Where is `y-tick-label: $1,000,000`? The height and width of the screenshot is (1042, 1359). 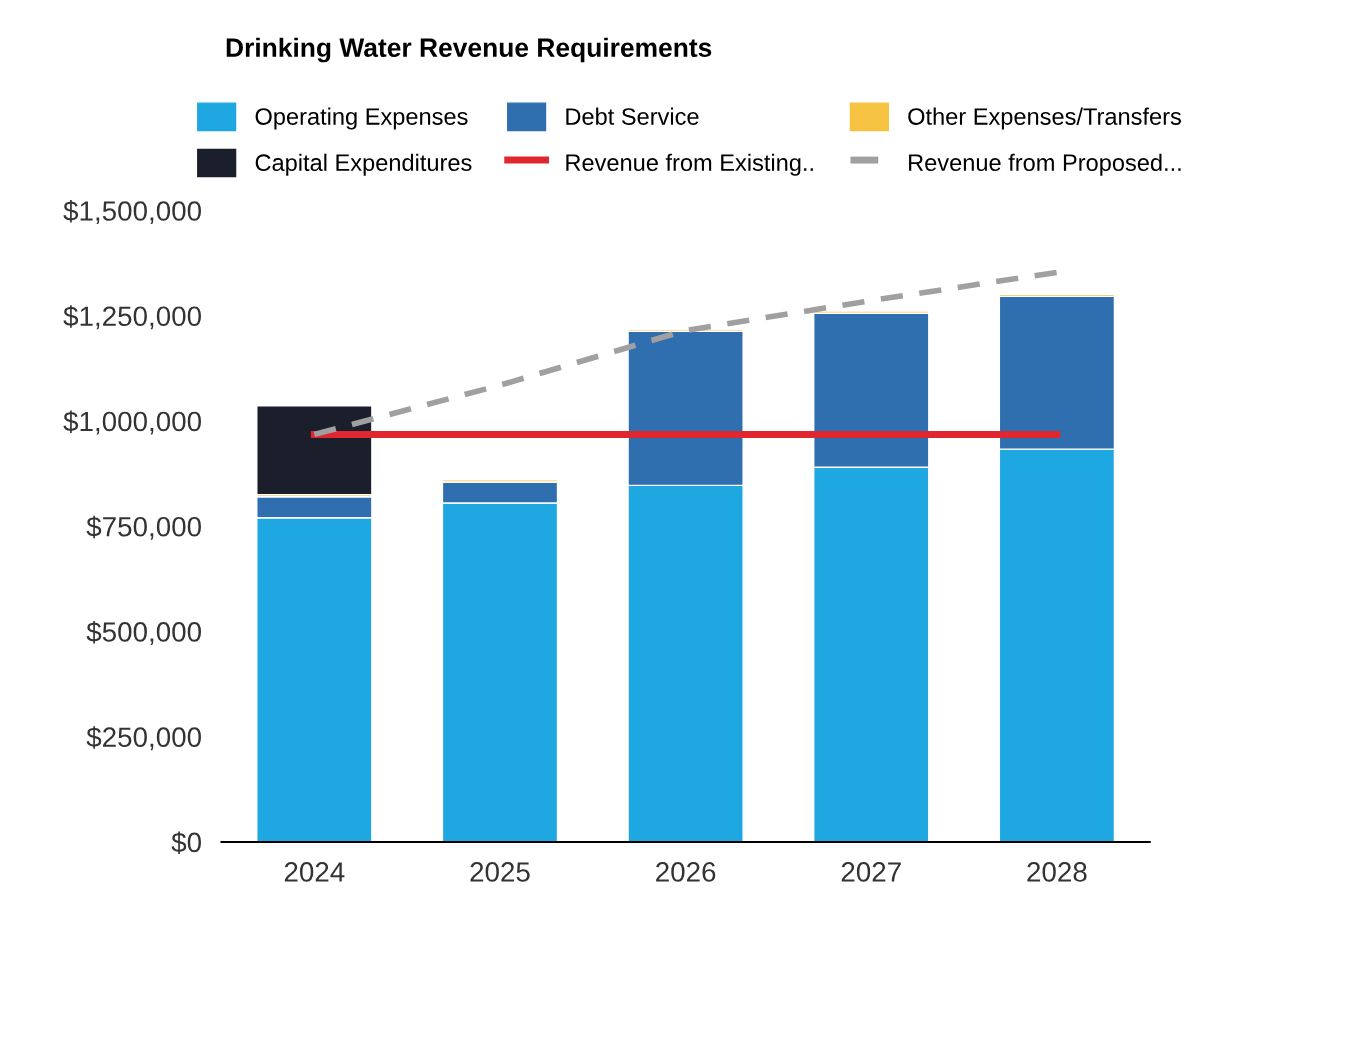 y-tick-label: $1,000,000 is located at coordinates (132, 422).